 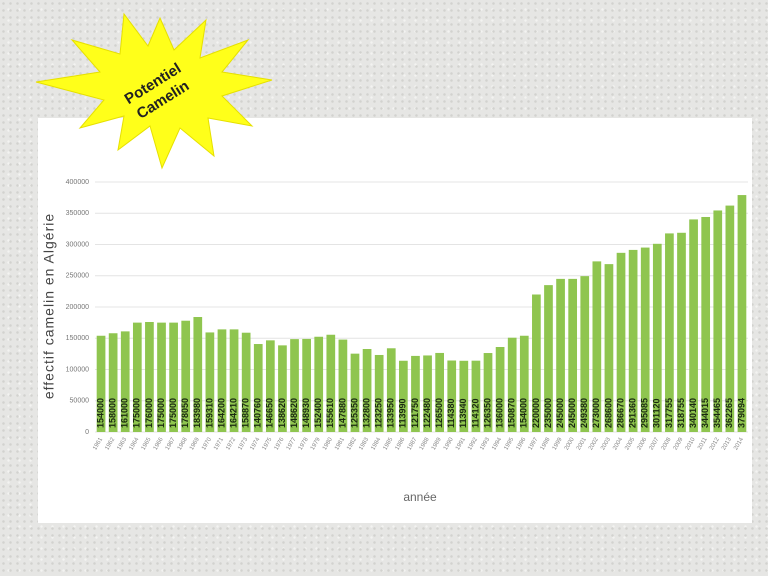 I want to click on value-label: 249380, so click(x=584, y=413).